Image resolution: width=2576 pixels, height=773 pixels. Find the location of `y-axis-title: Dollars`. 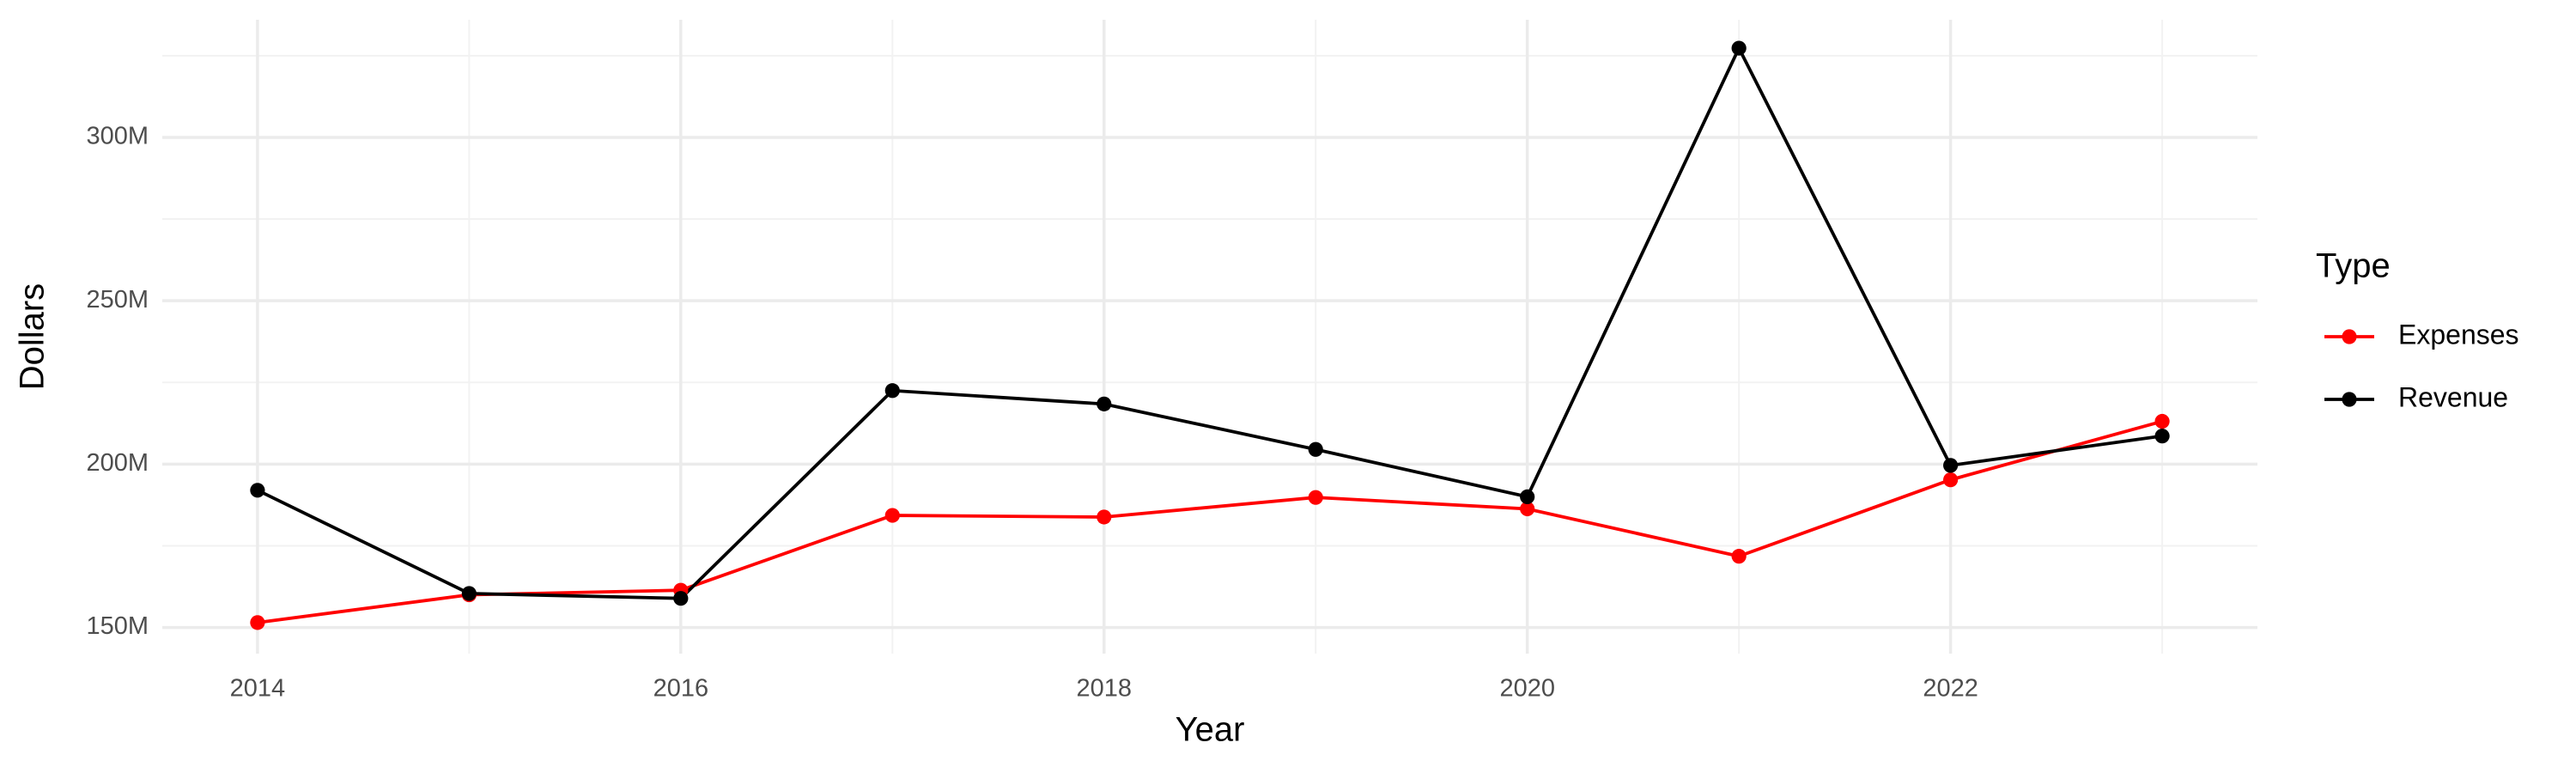

y-axis-title: Dollars is located at coordinates (33, 336).